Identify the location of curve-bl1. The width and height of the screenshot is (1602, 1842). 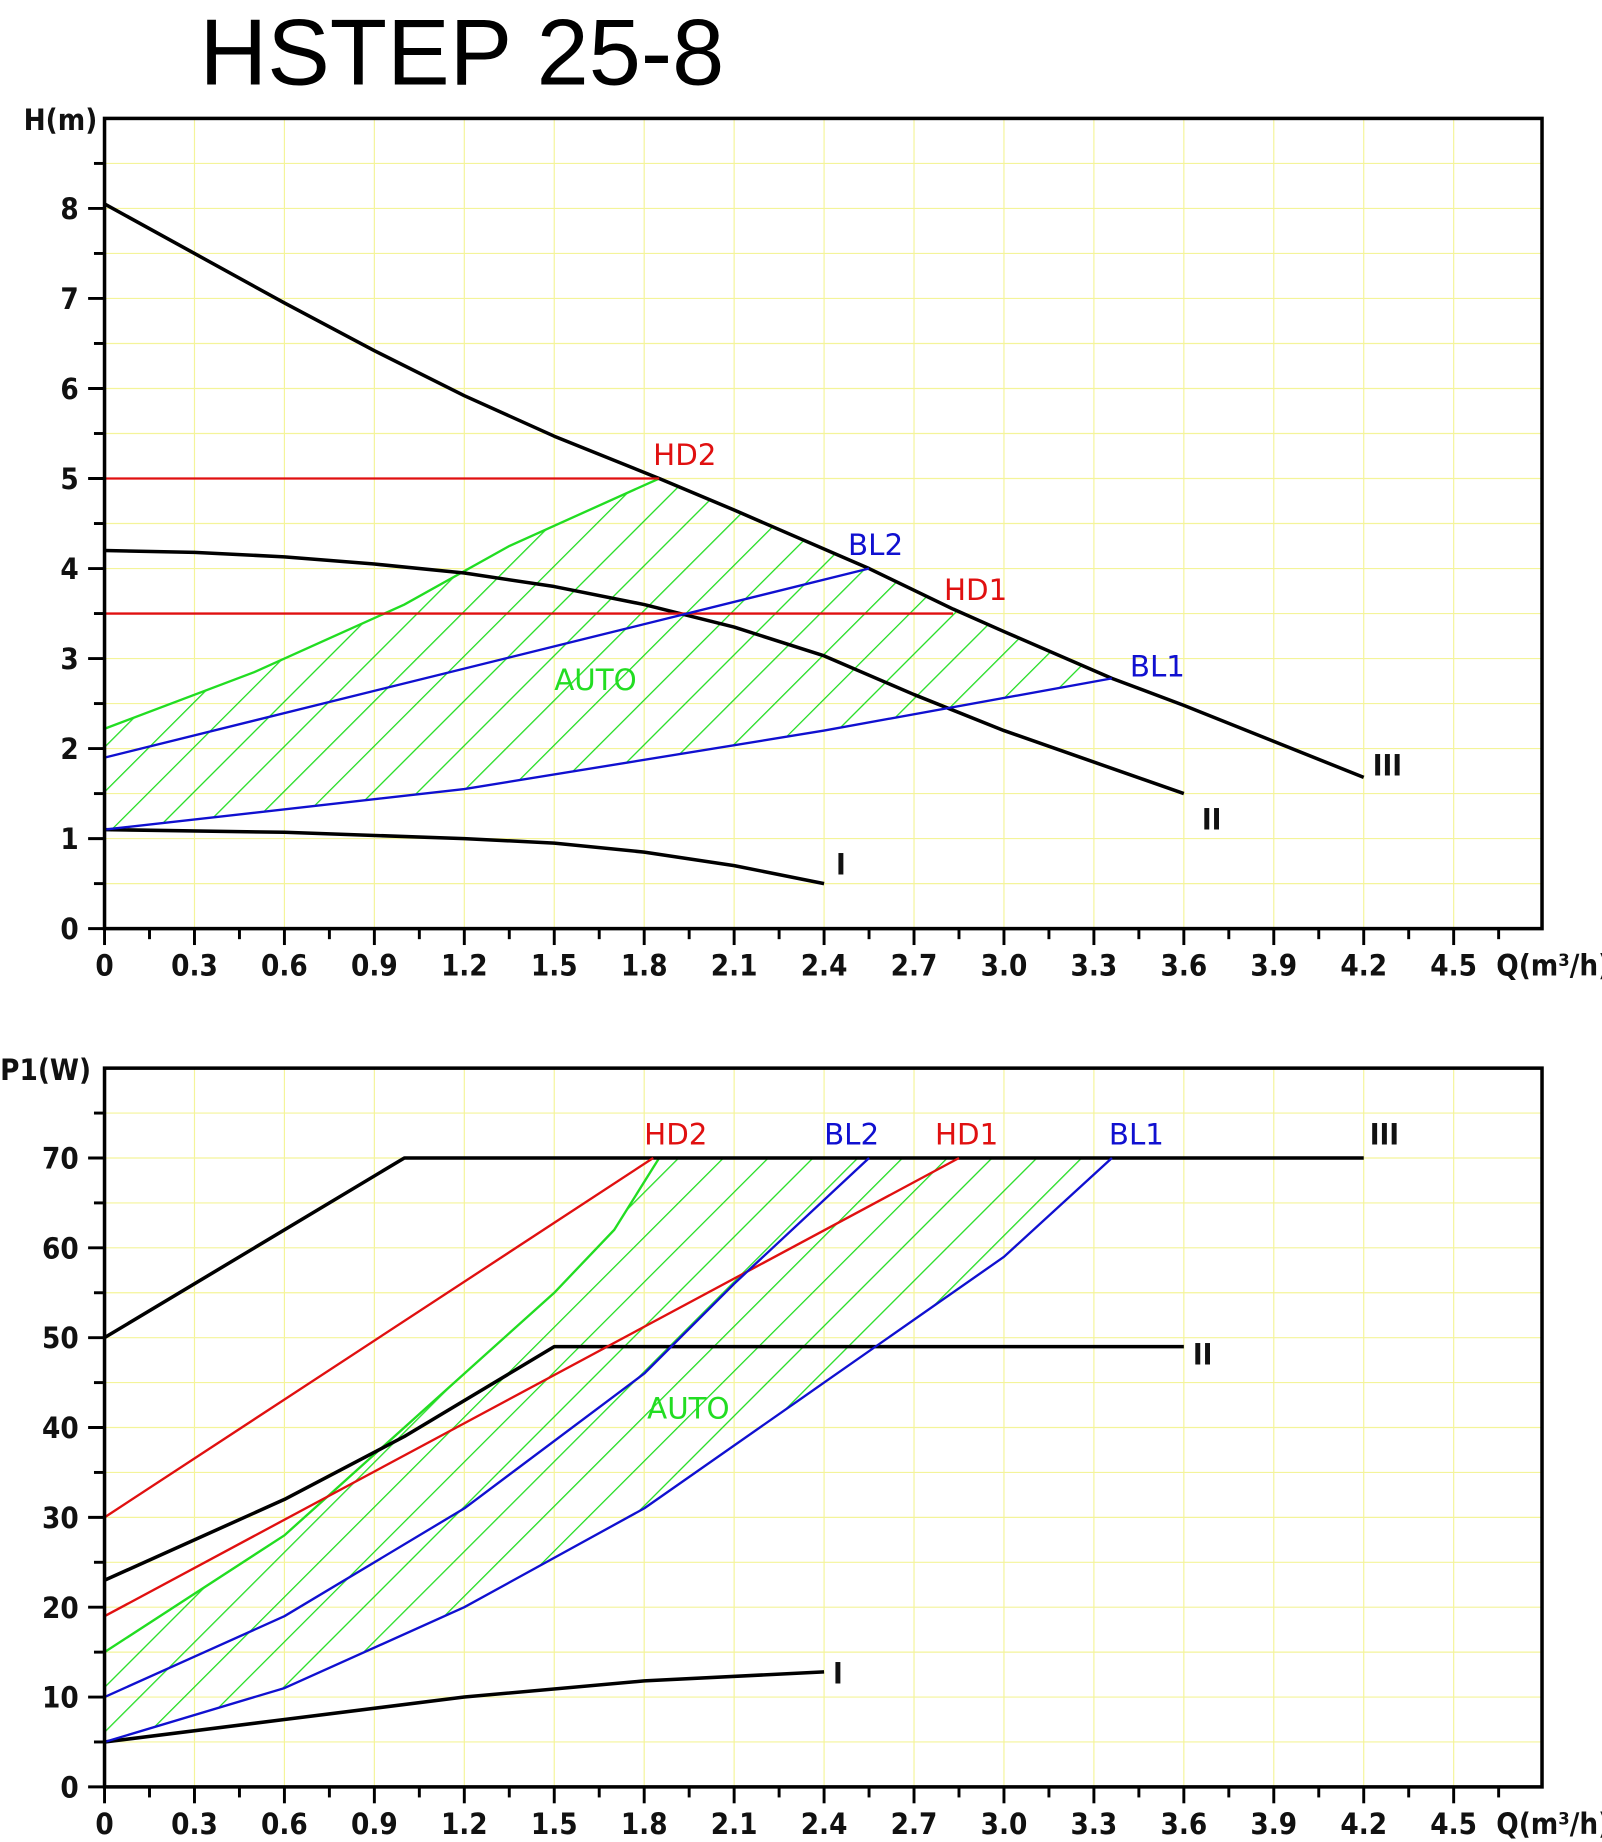
(608, 754).